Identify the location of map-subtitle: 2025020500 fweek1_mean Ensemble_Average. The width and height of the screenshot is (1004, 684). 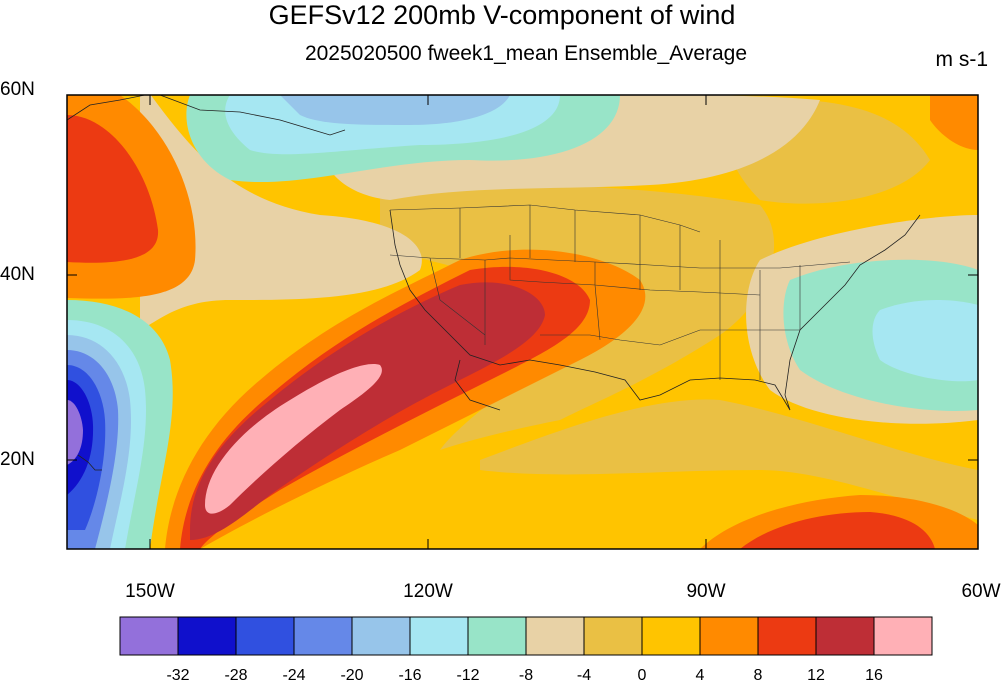
(526, 53).